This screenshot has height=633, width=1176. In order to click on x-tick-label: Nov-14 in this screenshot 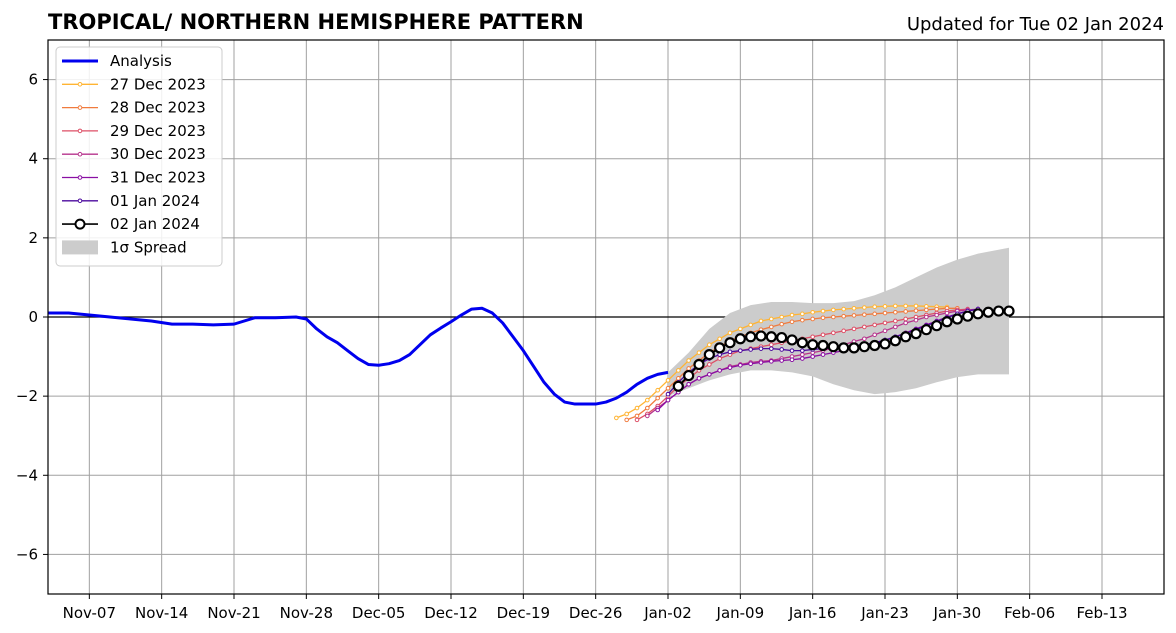, I will do `click(161, 613)`.